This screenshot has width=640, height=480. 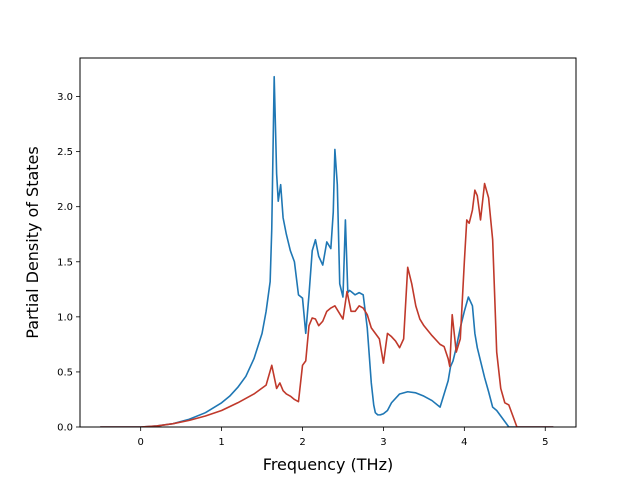 What do you see at coordinates (328, 464) in the screenshot?
I see `x-axis-label: Frequency (THz)` at bounding box center [328, 464].